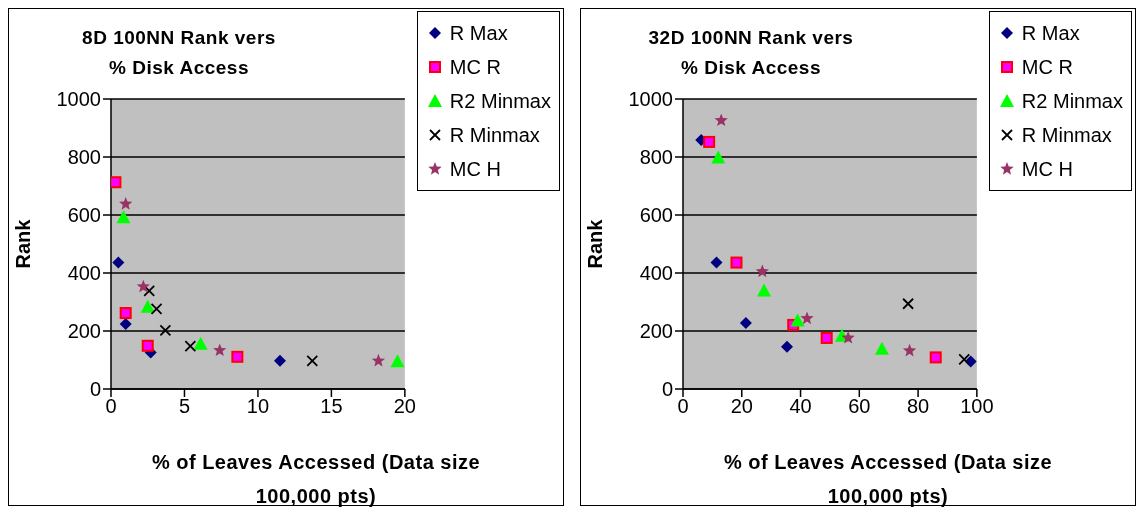 This screenshot has width=1136, height=514. Describe the element at coordinates (800, 406) in the screenshot. I see `x-tick-label: 40` at that location.